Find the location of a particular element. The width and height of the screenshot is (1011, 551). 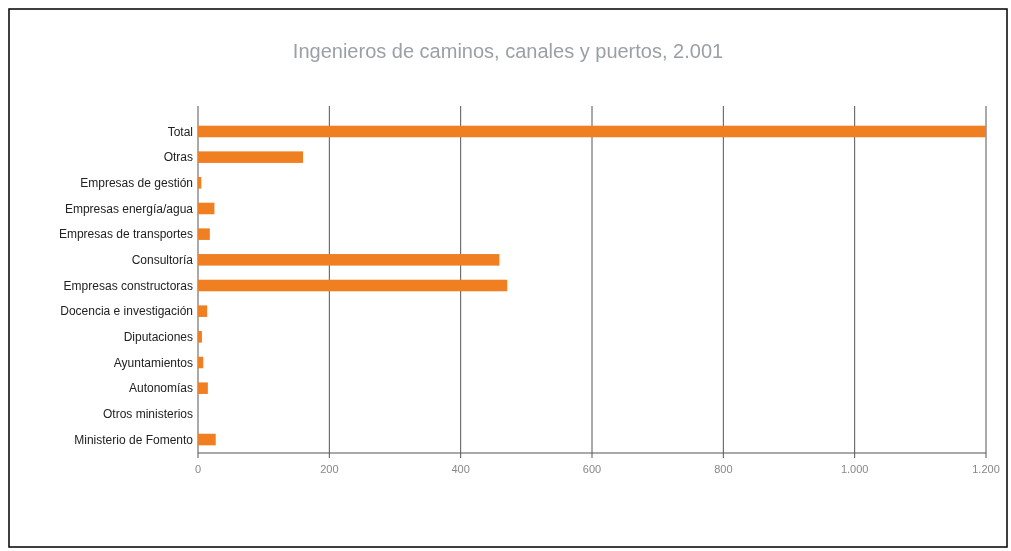

y-tick-label: Docencia e investigación is located at coordinates (126, 311).